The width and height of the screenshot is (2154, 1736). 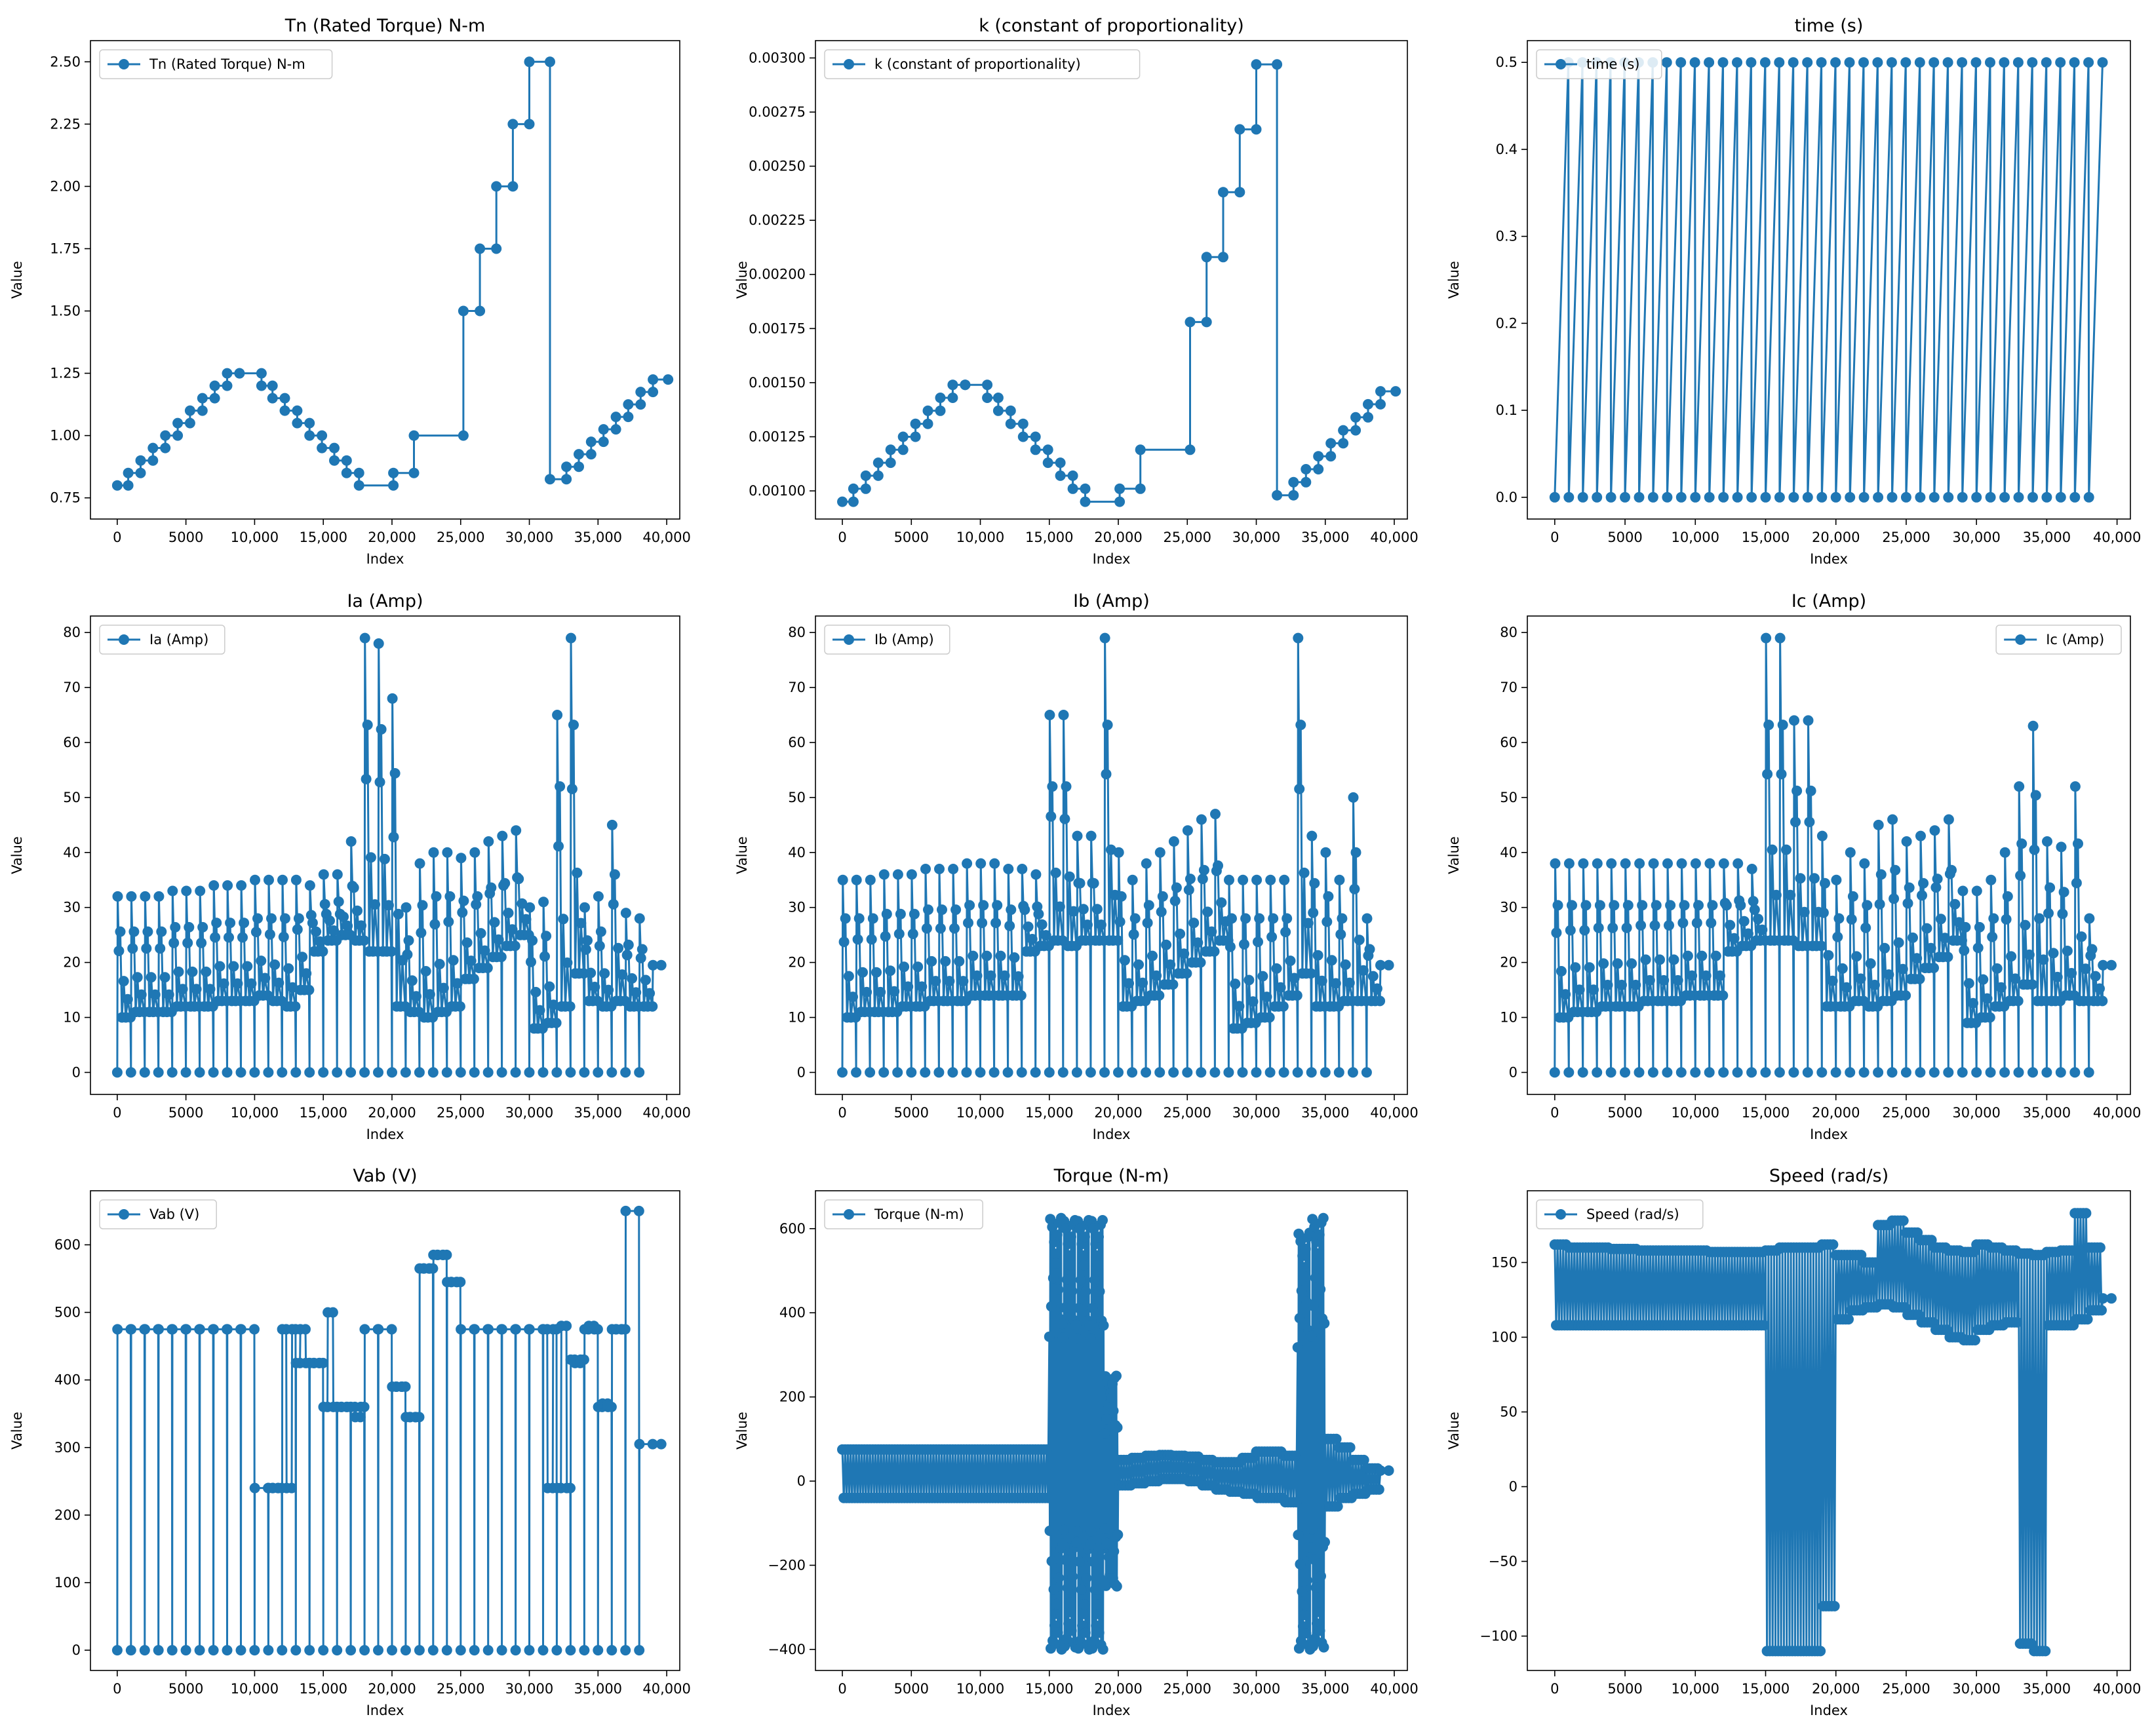 What do you see at coordinates (255, 1113) in the screenshot?
I see `x-tick-label: 10,000` at bounding box center [255, 1113].